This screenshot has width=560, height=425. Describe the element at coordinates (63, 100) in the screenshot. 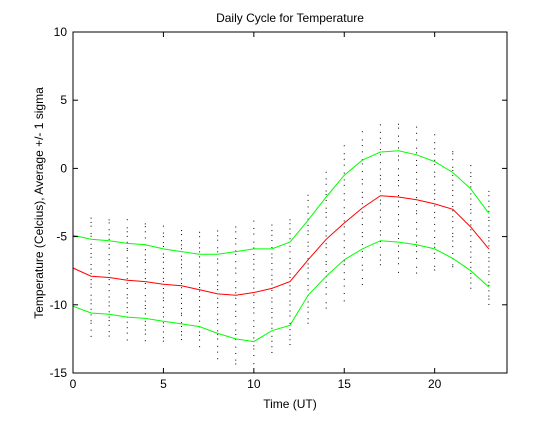

I see `y-tick-label: 5` at that location.